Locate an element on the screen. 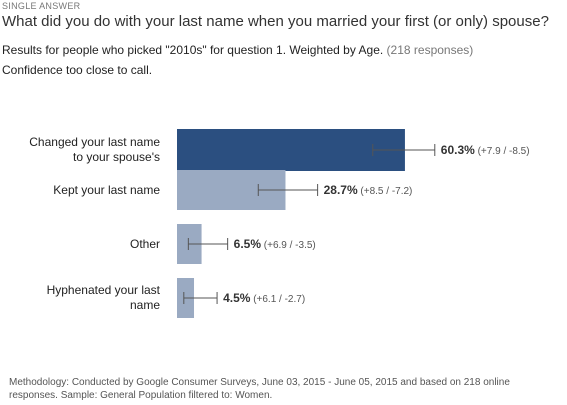 This screenshot has width=567, height=405. category-label-1: Kept your last name is located at coordinates (106, 189).